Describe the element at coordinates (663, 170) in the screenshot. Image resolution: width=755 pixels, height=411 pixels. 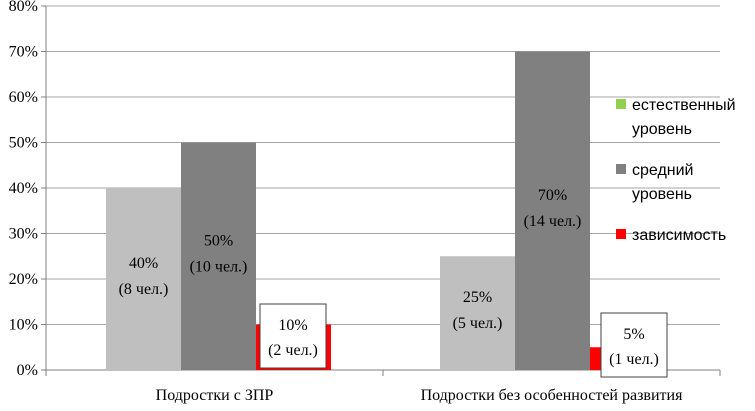
I see `legend-label: средний` at that location.